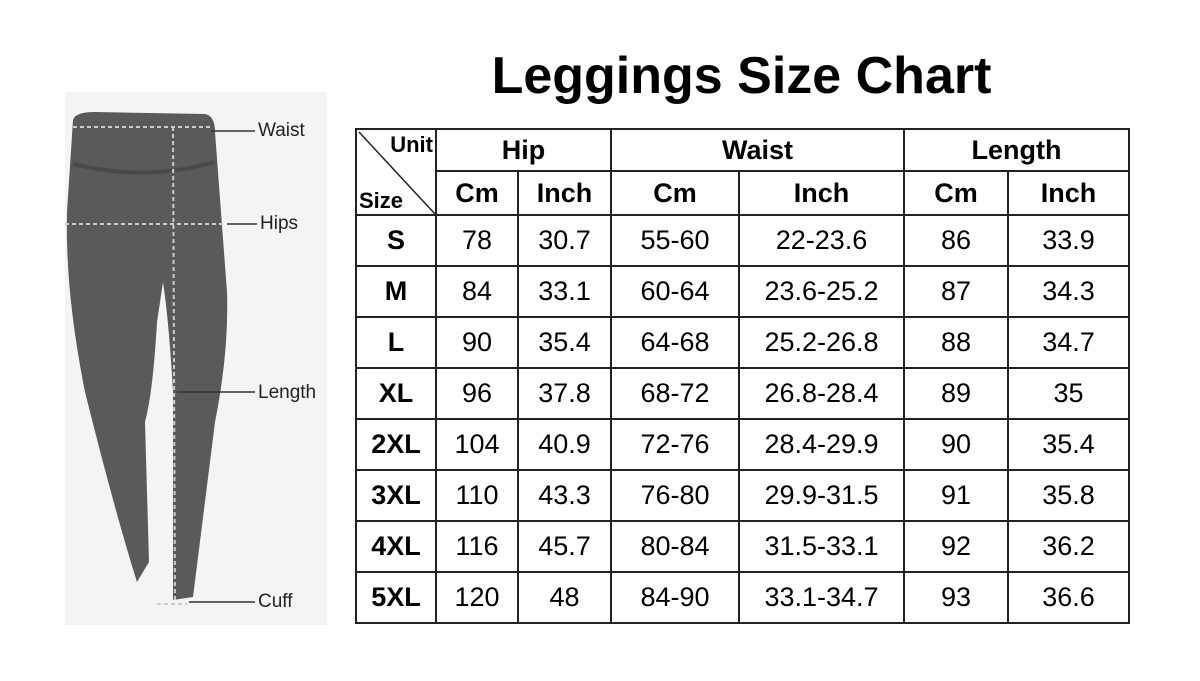  Describe the element at coordinates (821, 444) in the screenshot. I see `value-cell: 28.4-29.9` at that location.